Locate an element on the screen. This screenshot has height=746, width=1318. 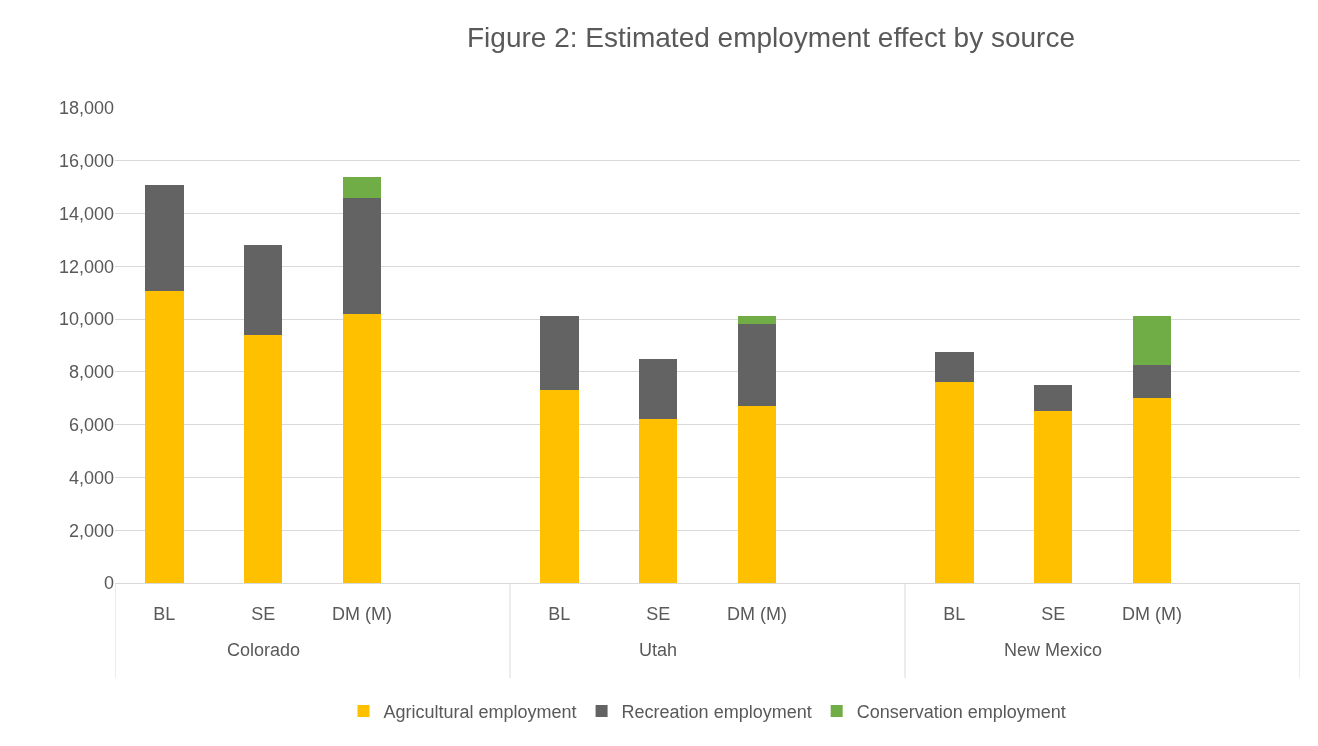
legend-label: Agricultural employment is located at coordinates (480, 711).